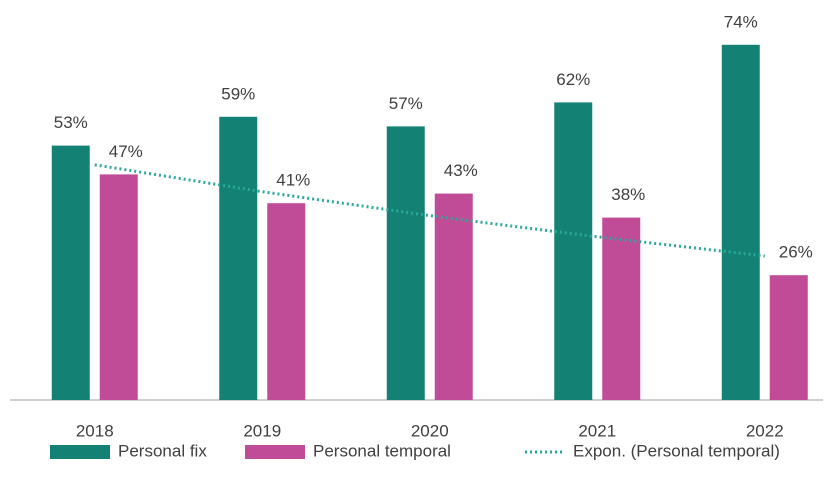 The height and width of the screenshot is (489, 833). Describe the element at coordinates (71, 122) in the screenshot. I see `data-label: 53%` at that location.